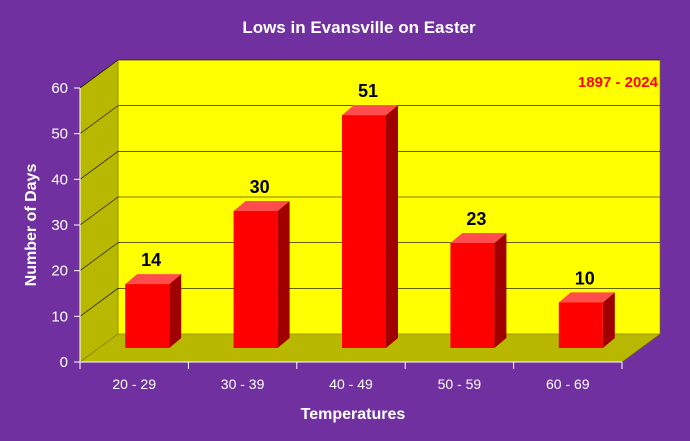 The image size is (690, 441). I want to click on x-axis-ticks: 20 - 29 30 - 39 40 - 49 50 - 59 60 - 69, so click(351, 376).